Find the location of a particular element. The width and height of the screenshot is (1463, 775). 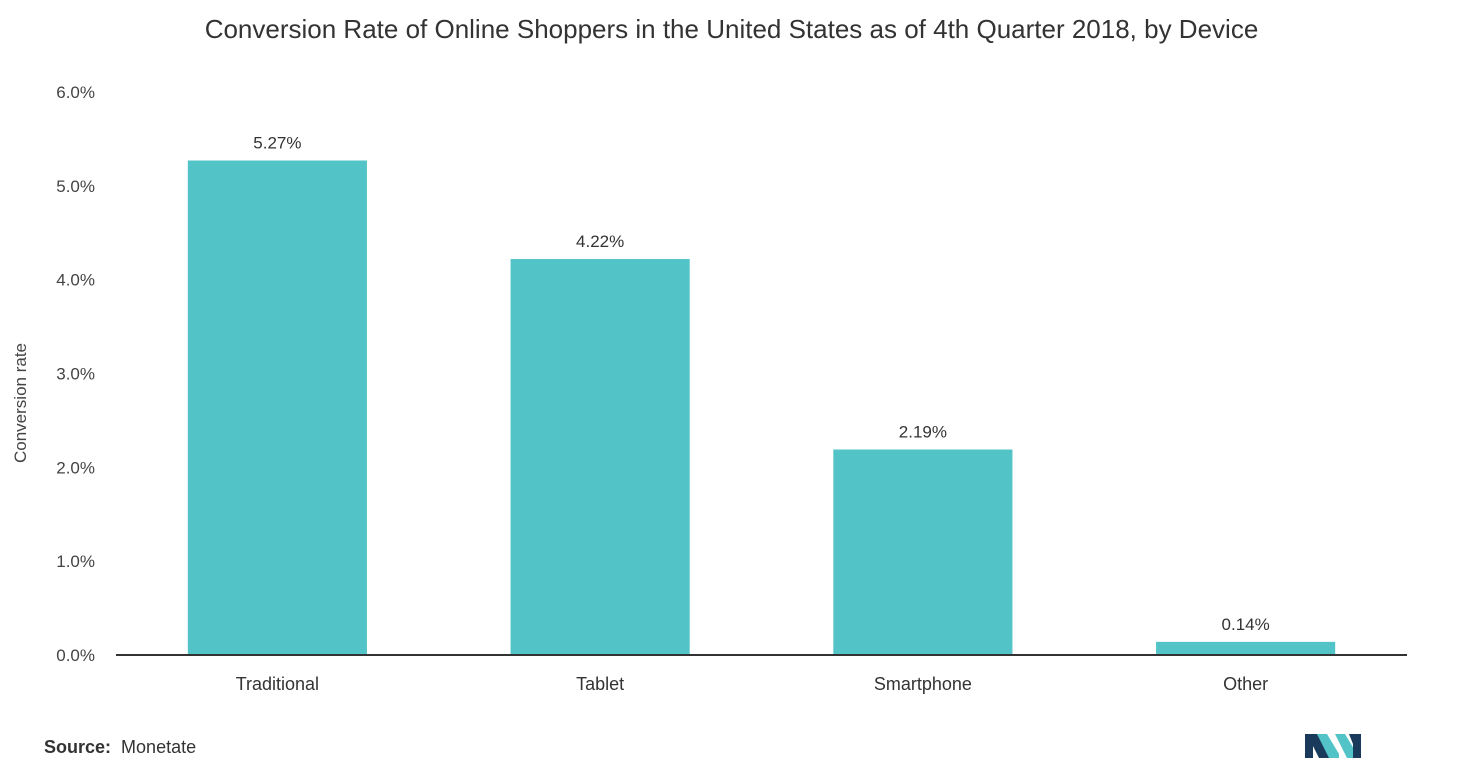

y-axis-label: Conversion rate is located at coordinates (20, 403).